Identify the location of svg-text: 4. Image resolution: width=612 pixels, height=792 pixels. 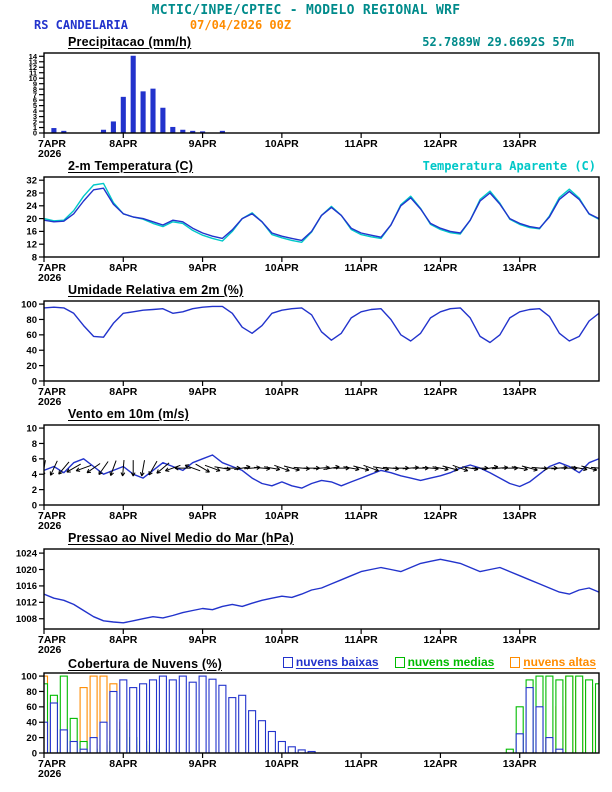
(35, 475).